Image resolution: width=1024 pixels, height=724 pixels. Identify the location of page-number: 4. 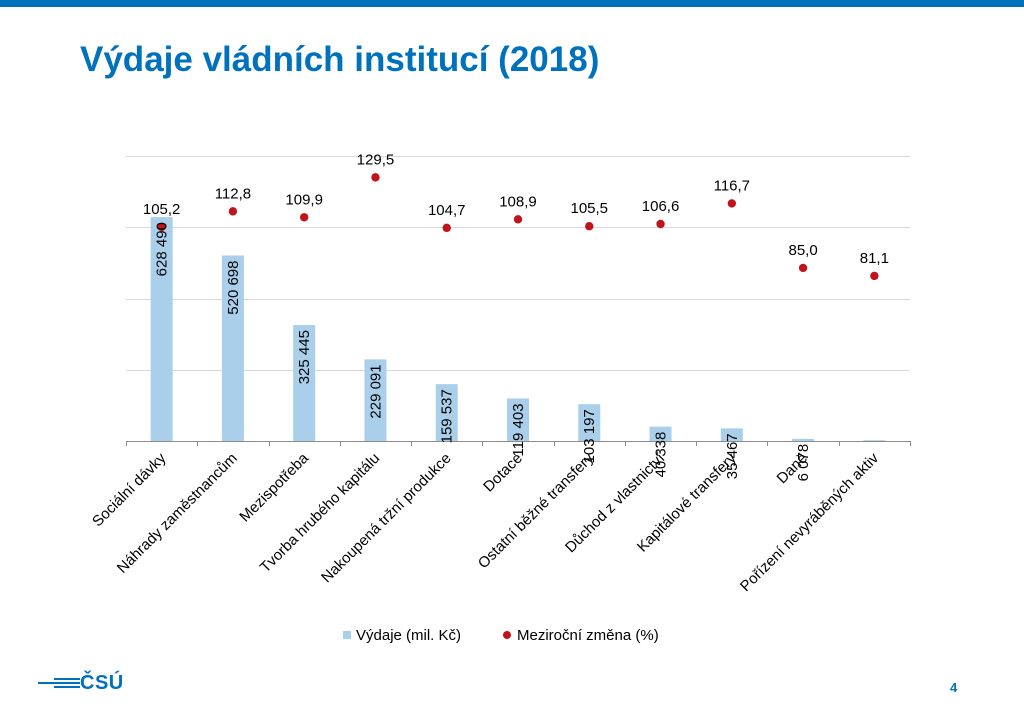
(954, 687).